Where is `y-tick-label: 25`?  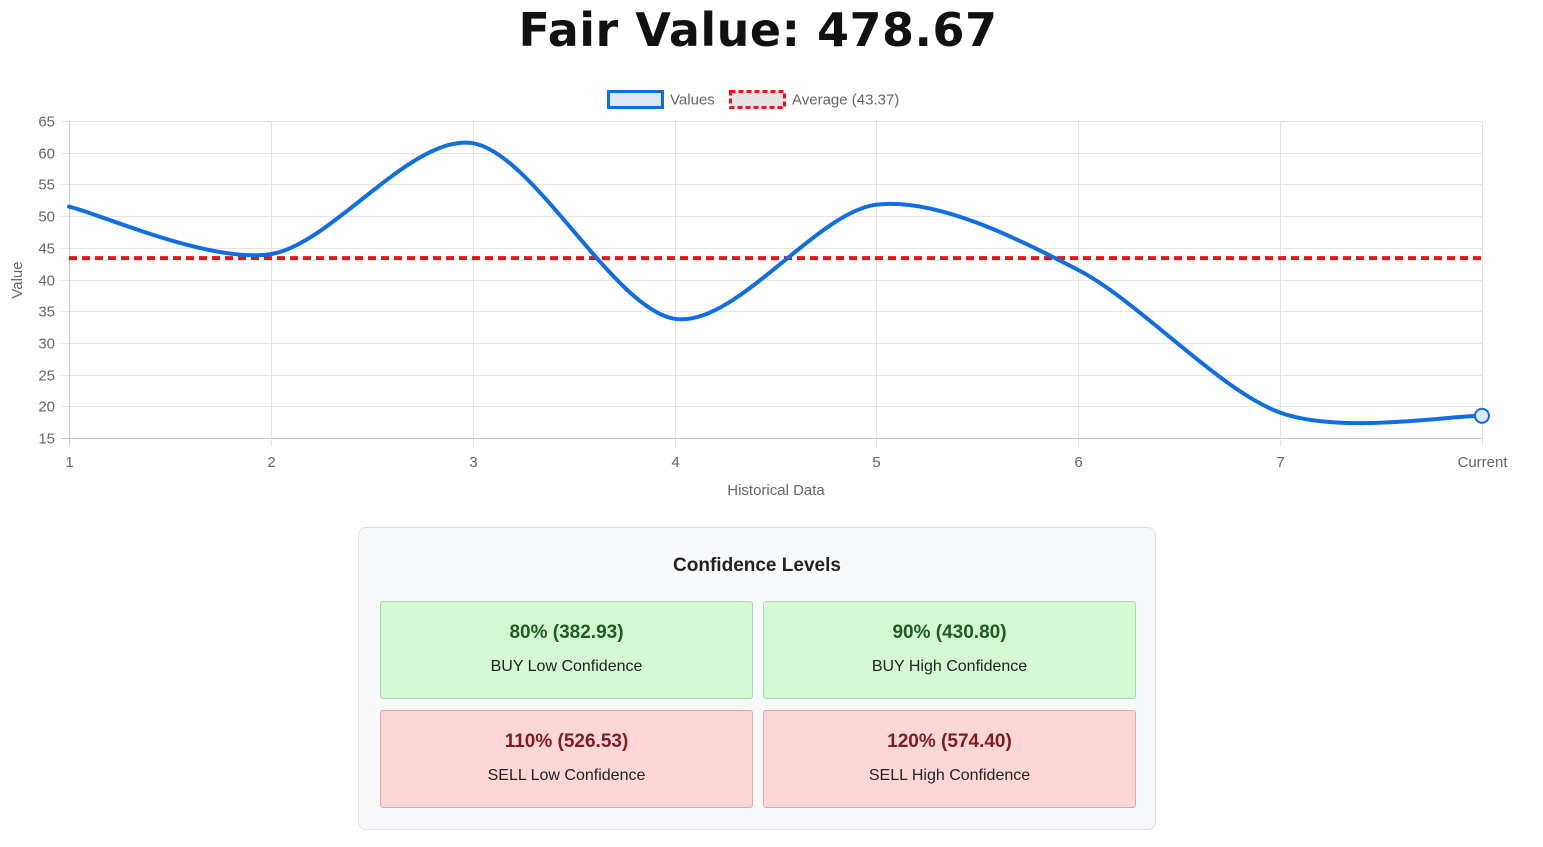
y-tick-label: 25 is located at coordinates (46, 376).